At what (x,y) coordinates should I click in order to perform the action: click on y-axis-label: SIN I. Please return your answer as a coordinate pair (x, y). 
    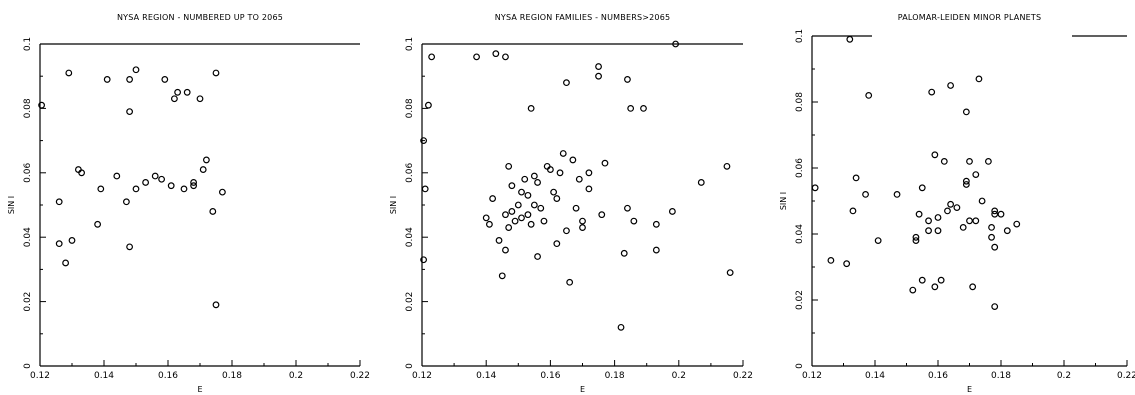
    Looking at the image, I should click on (783, 201).